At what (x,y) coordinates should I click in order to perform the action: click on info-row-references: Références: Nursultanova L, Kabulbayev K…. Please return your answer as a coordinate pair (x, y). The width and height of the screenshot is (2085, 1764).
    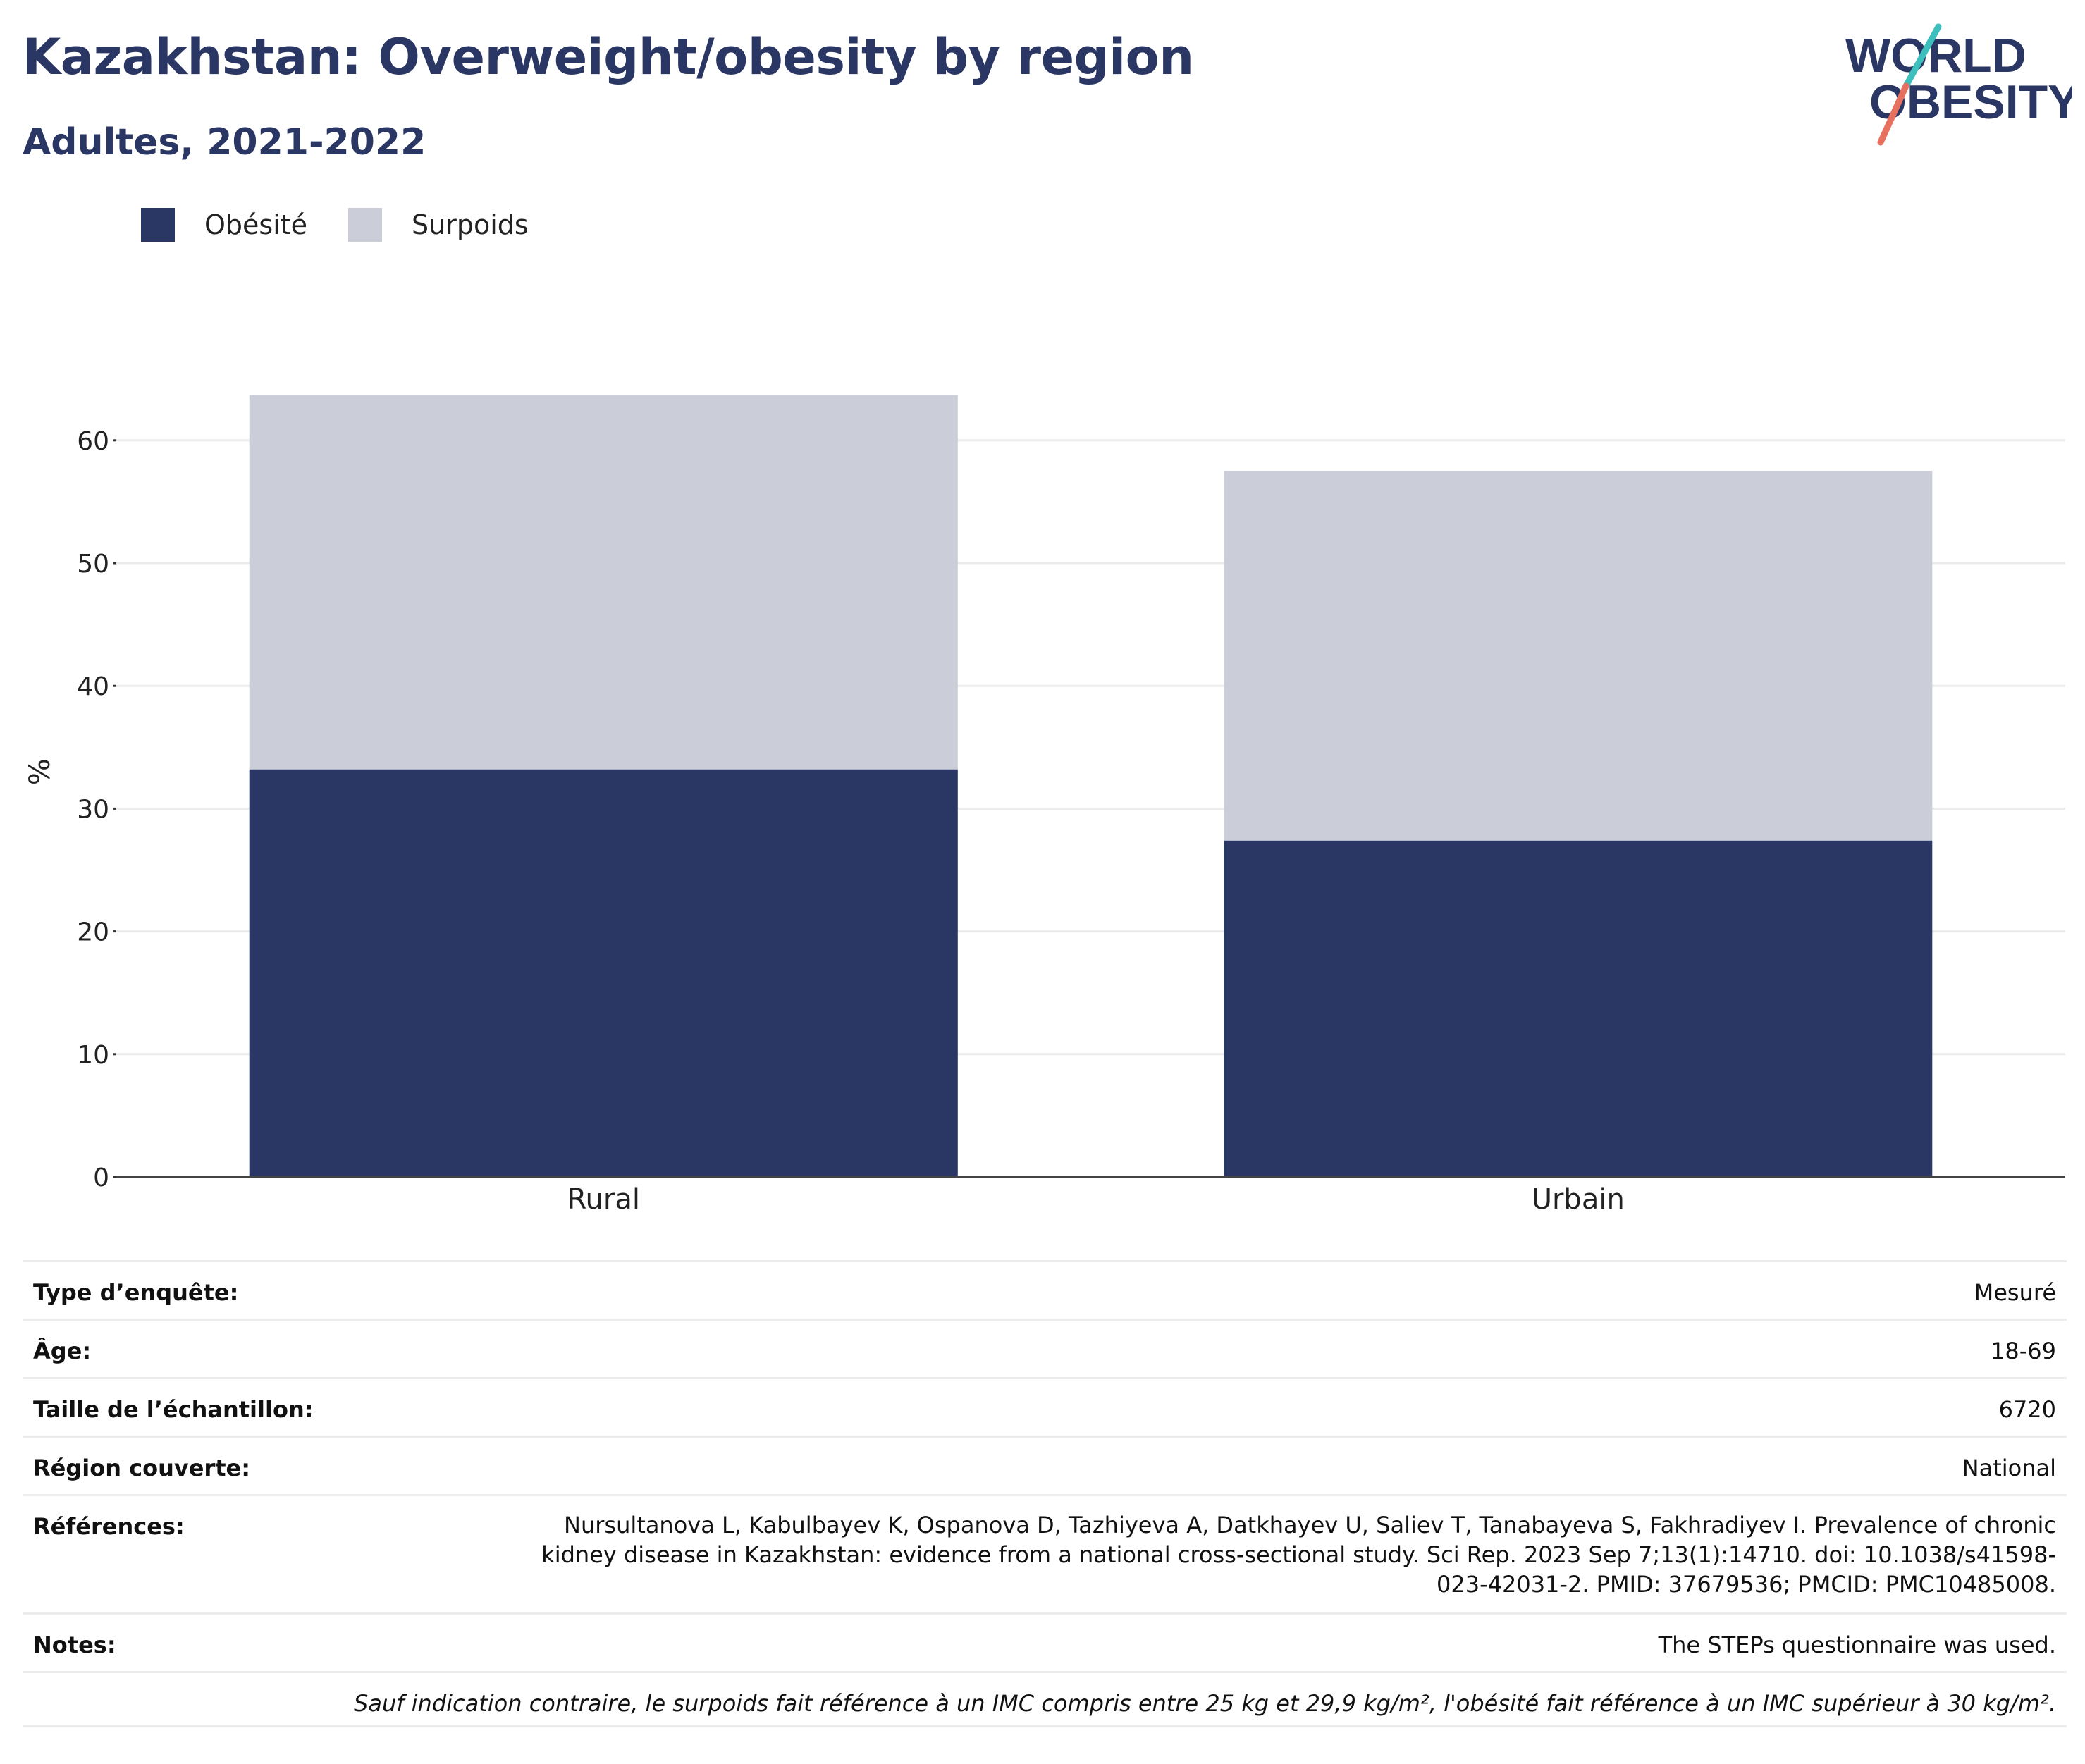
    Looking at the image, I should click on (1045, 1553).